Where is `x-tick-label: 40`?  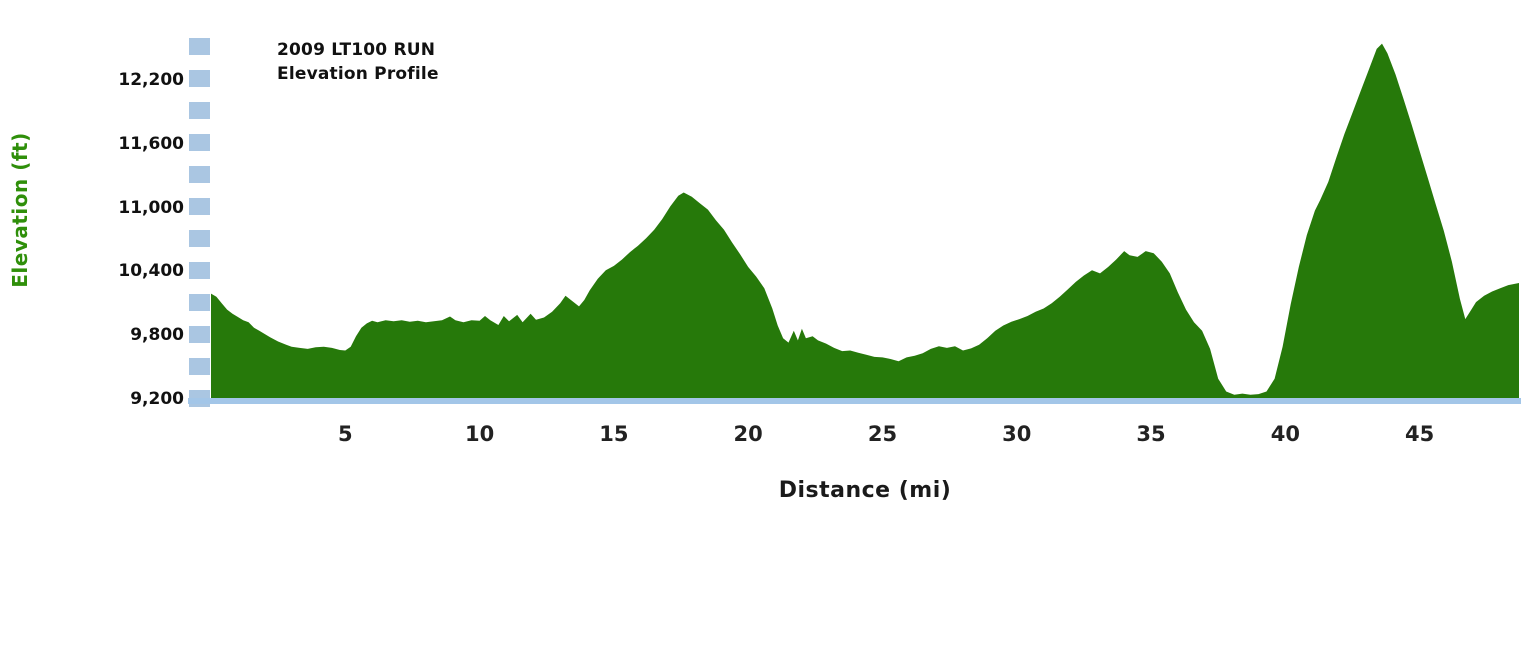
x-tick-label: 40 is located at coordinates (1285, 434).